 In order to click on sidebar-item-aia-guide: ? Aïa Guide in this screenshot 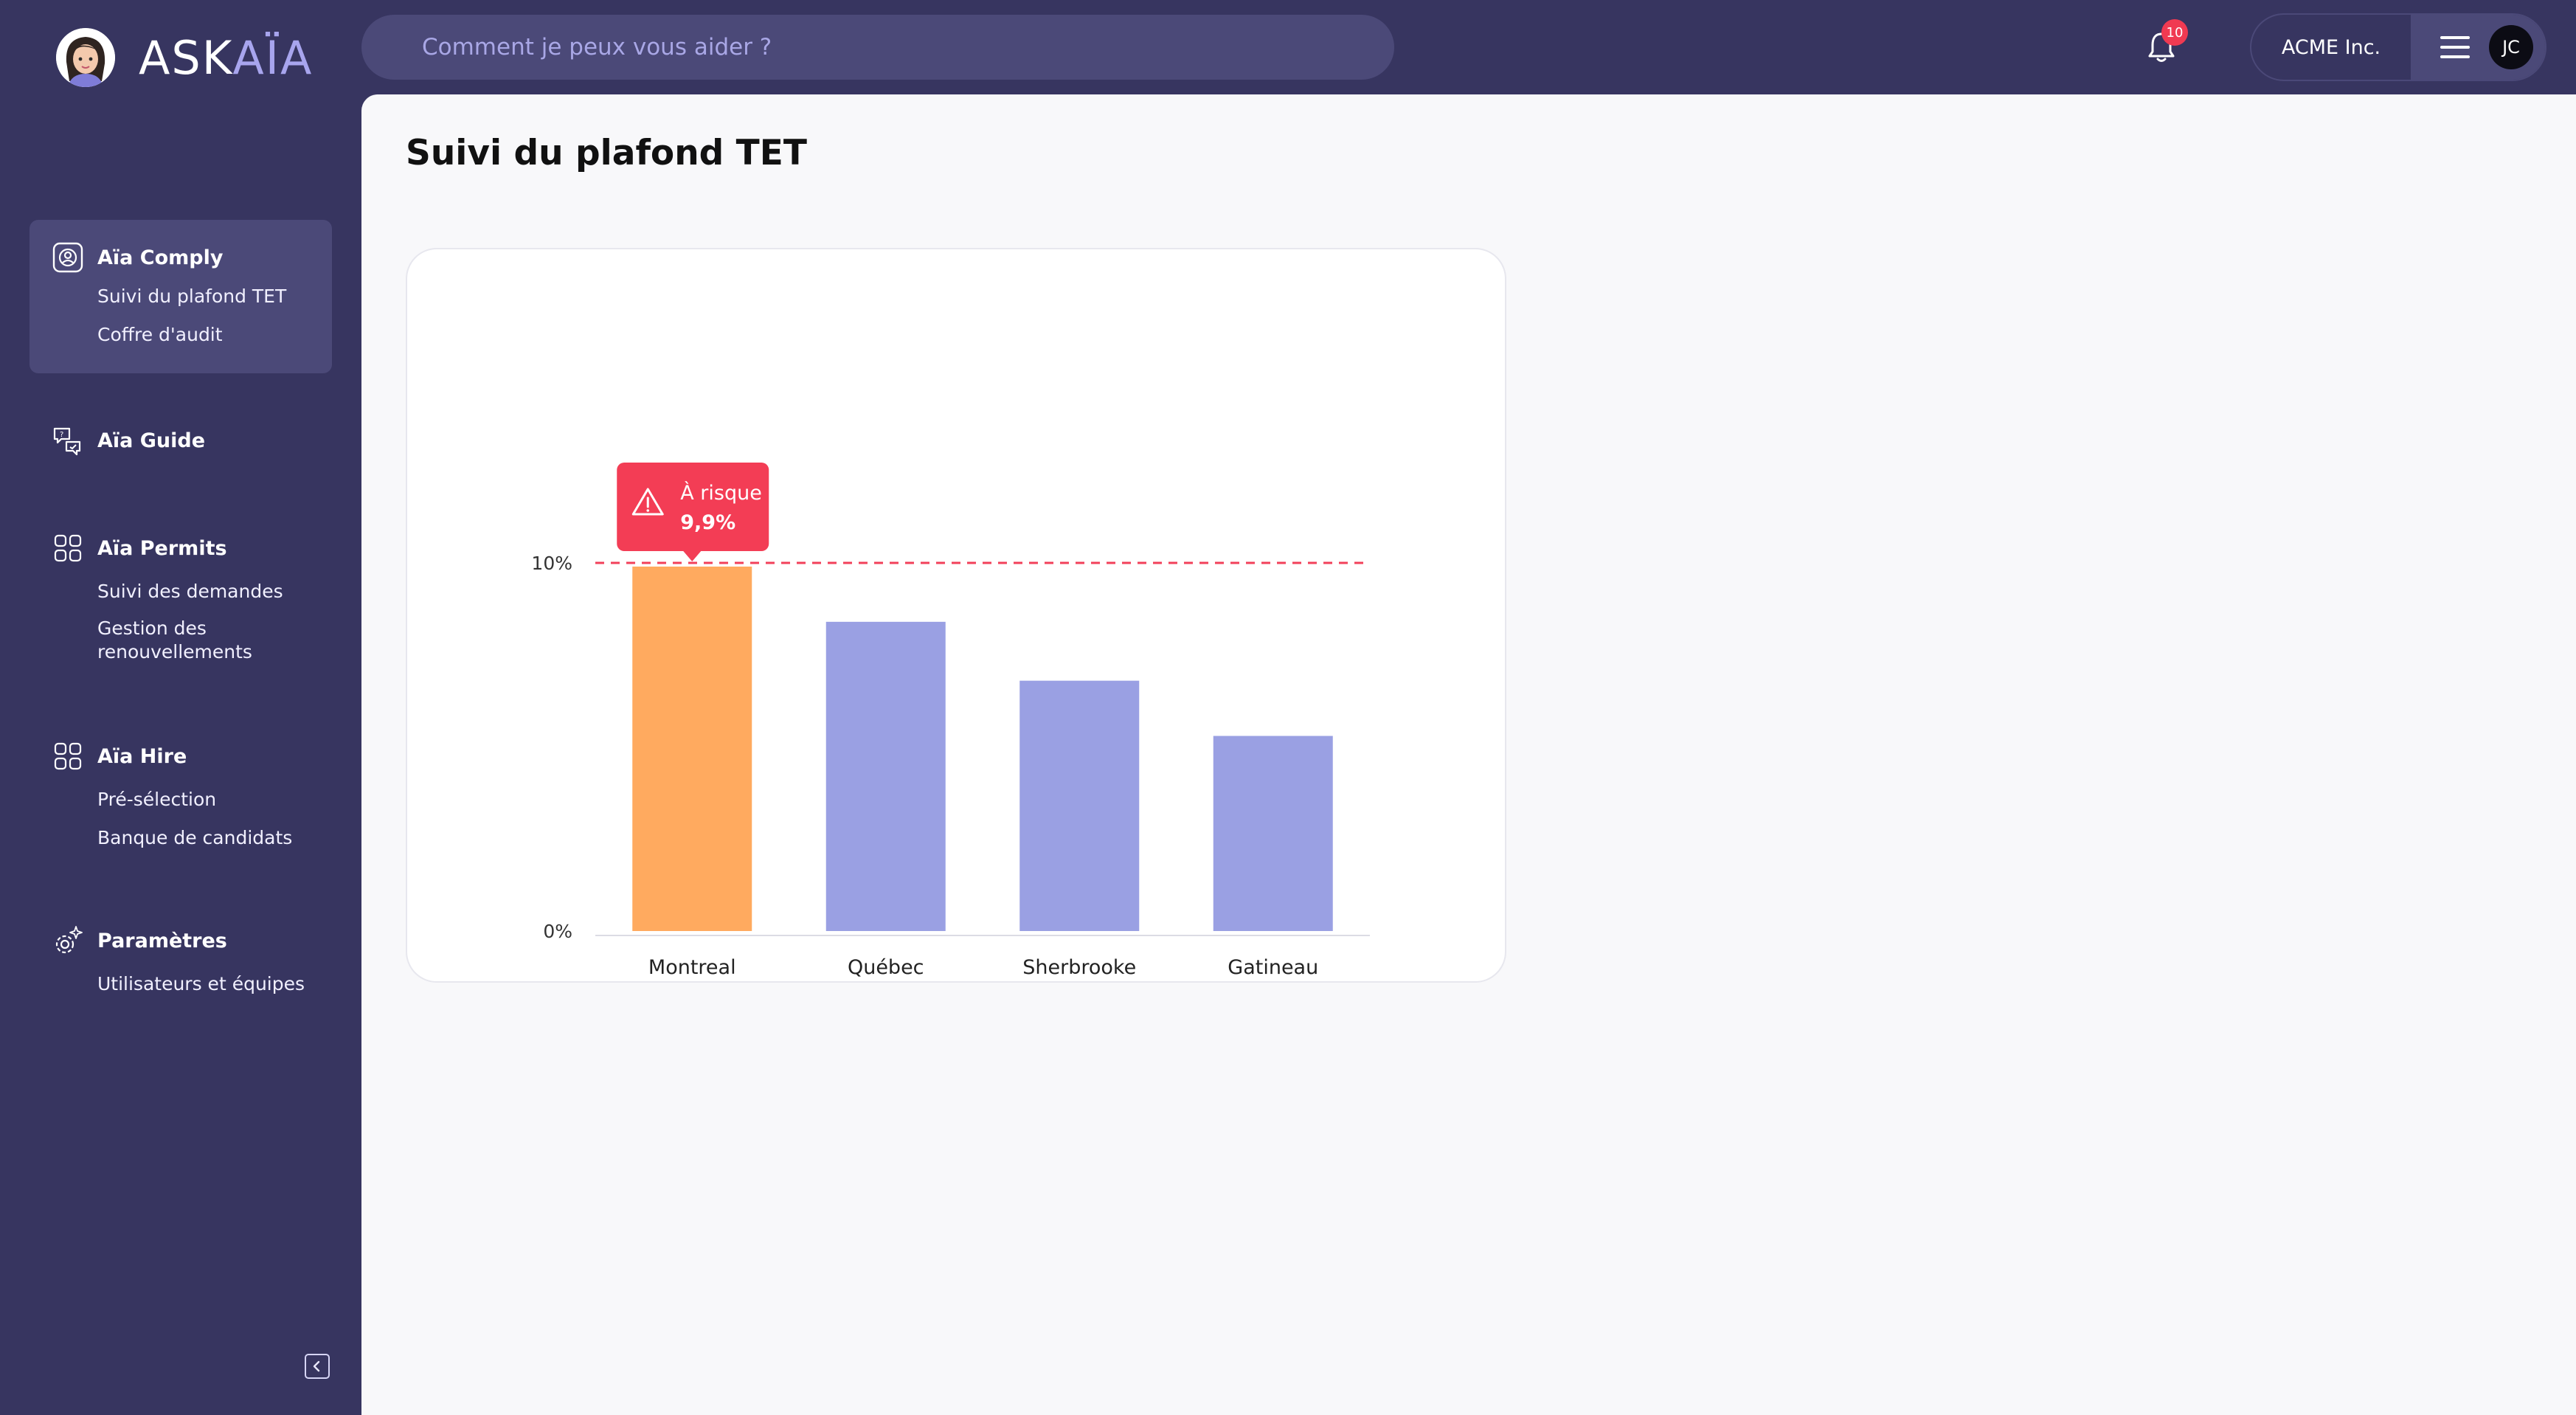, I will do `click(181, 440)`.